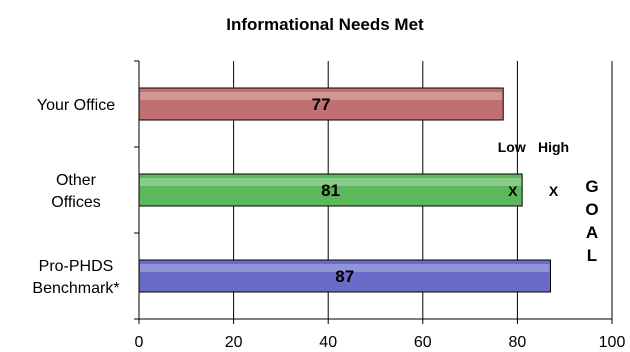 The width and height of the screenshot is (630, 352). I want to click on category-label: Offices, so click(76, 202).